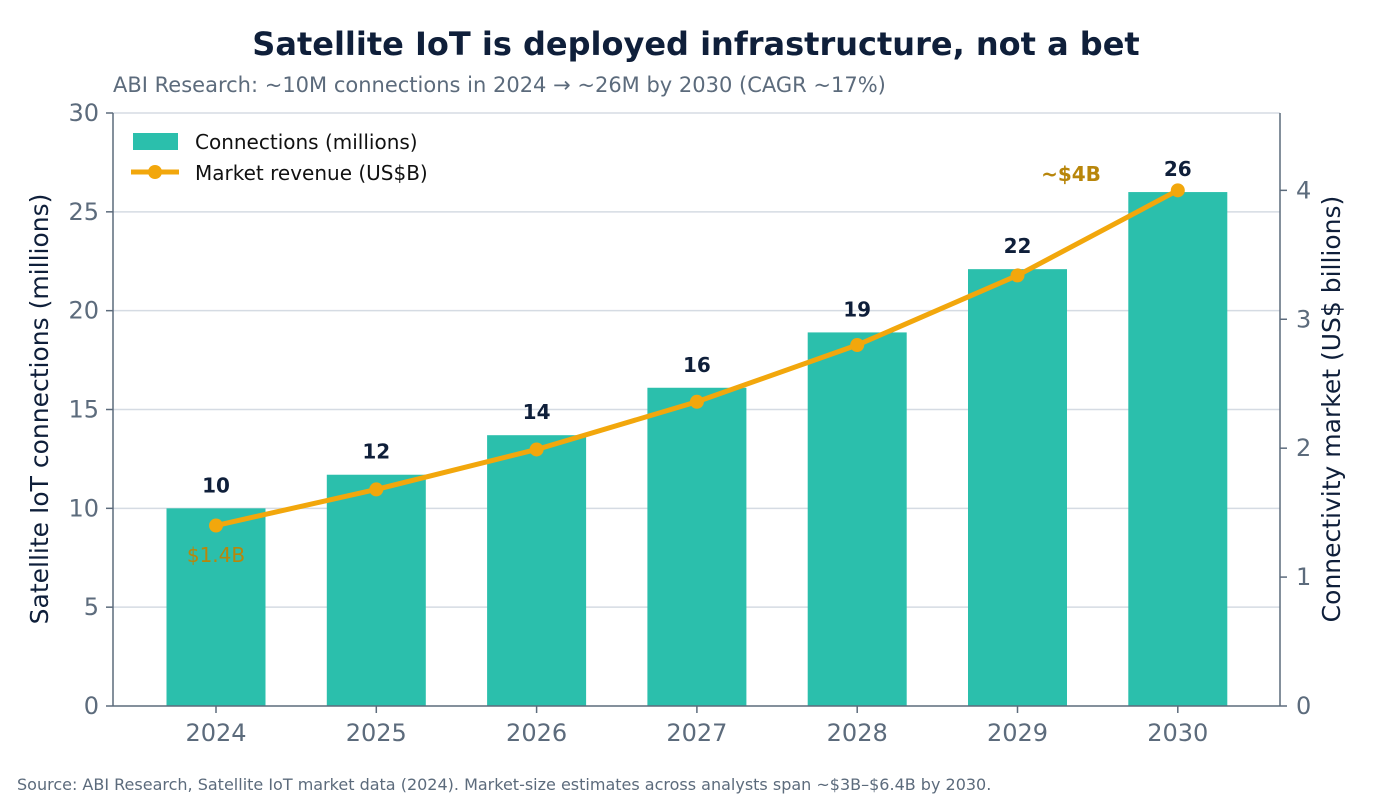 Image resolution: width=1376 pixels, height=800 pixels. What do you see at coordinates (215, 733) in the screenshot?
I see `x-tick-2024: 2024` at bounding box center [215, 733].